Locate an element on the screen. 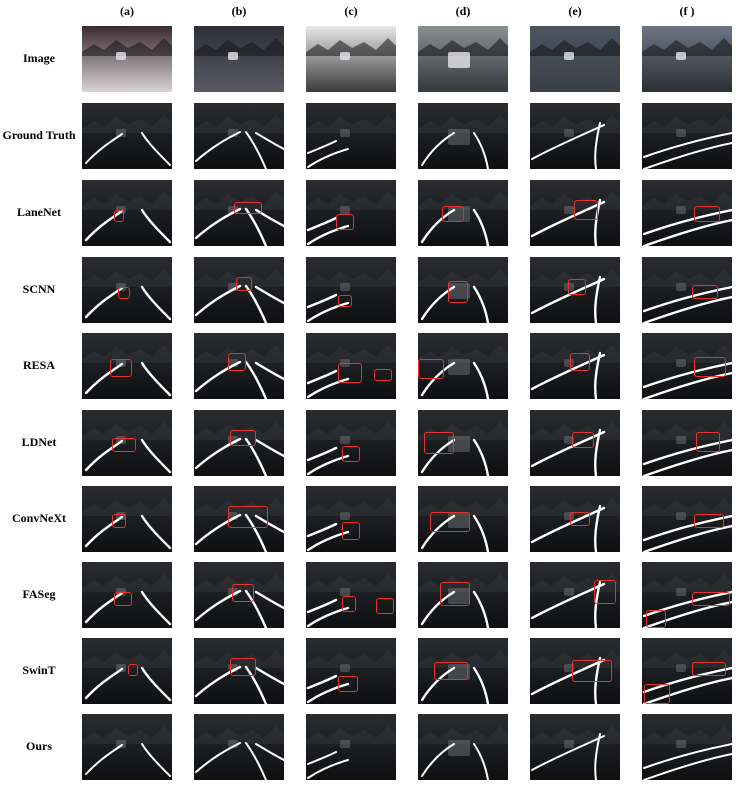 This screenshot has height=786, width=739. column-label: (f ) is located at coordinates (687, 11).